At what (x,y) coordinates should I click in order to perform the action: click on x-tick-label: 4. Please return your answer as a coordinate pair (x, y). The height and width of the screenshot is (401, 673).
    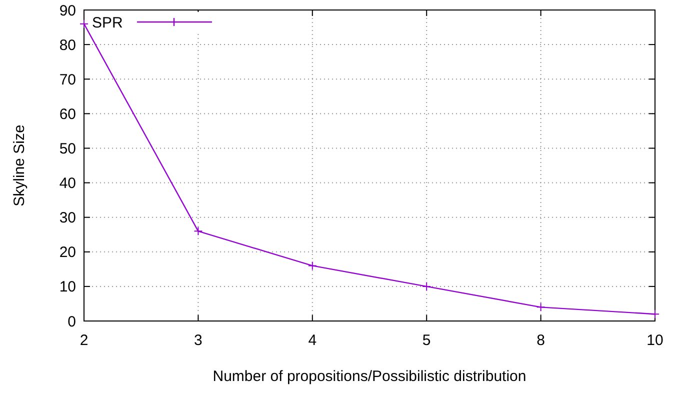
    Looking at the image, I should click on (312, 340).